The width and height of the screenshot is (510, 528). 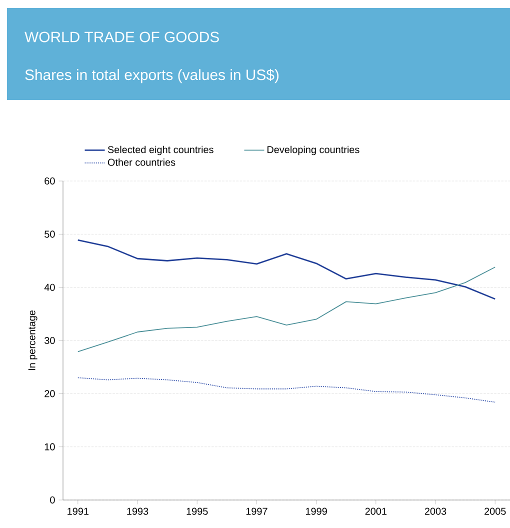 I want to click on y-tick-label: 0, so click(x=52, y=500).